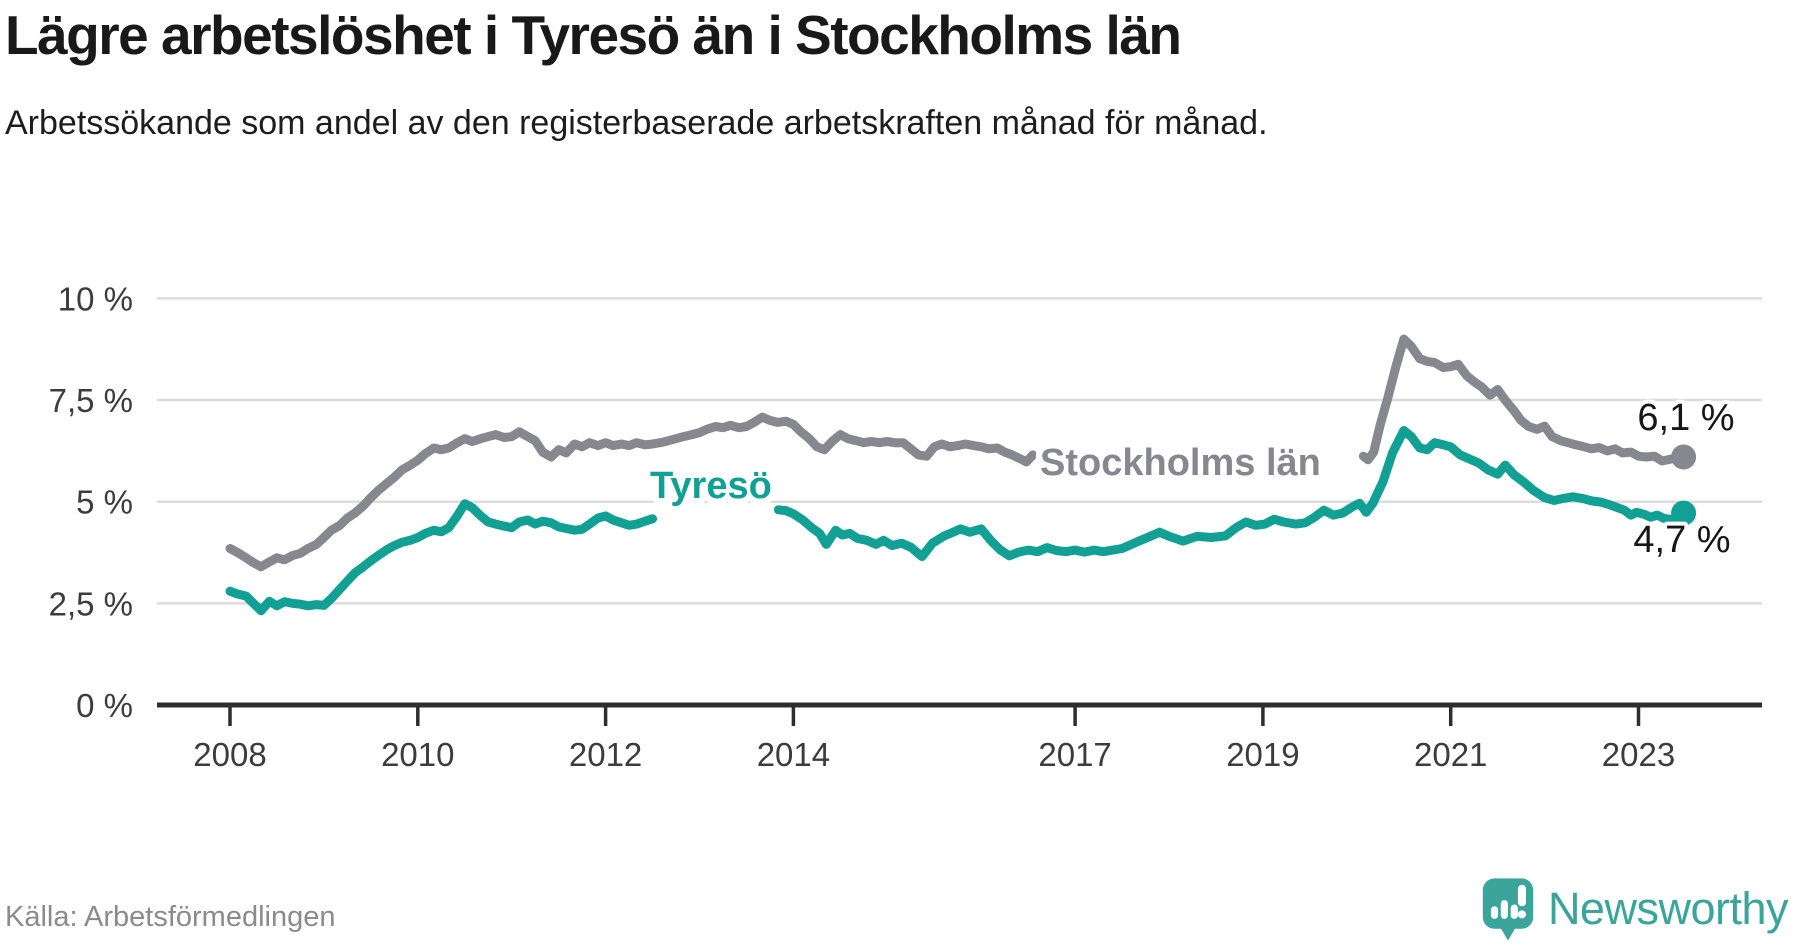  Describe the element at coordinates (95, 298) in the screenshot. I see `y-axis-label: 10 %` at that location.